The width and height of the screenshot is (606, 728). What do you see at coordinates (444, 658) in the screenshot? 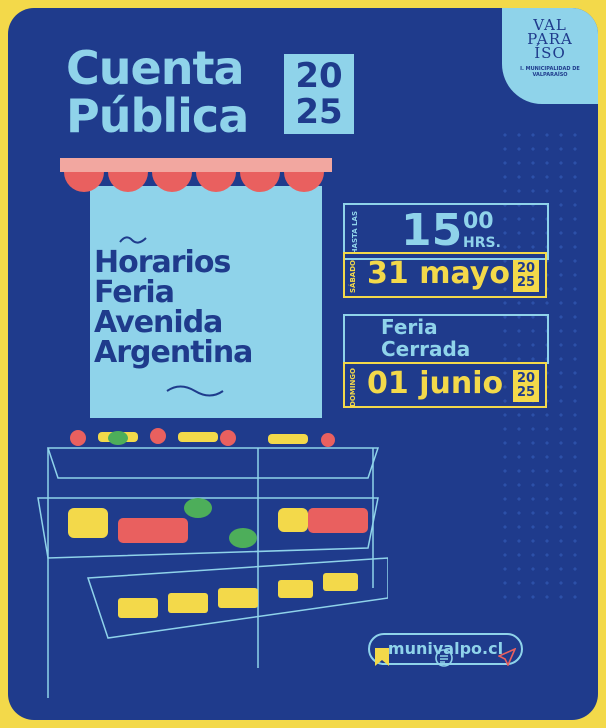
I see `chat-icon` at bounding box center [444, 658].